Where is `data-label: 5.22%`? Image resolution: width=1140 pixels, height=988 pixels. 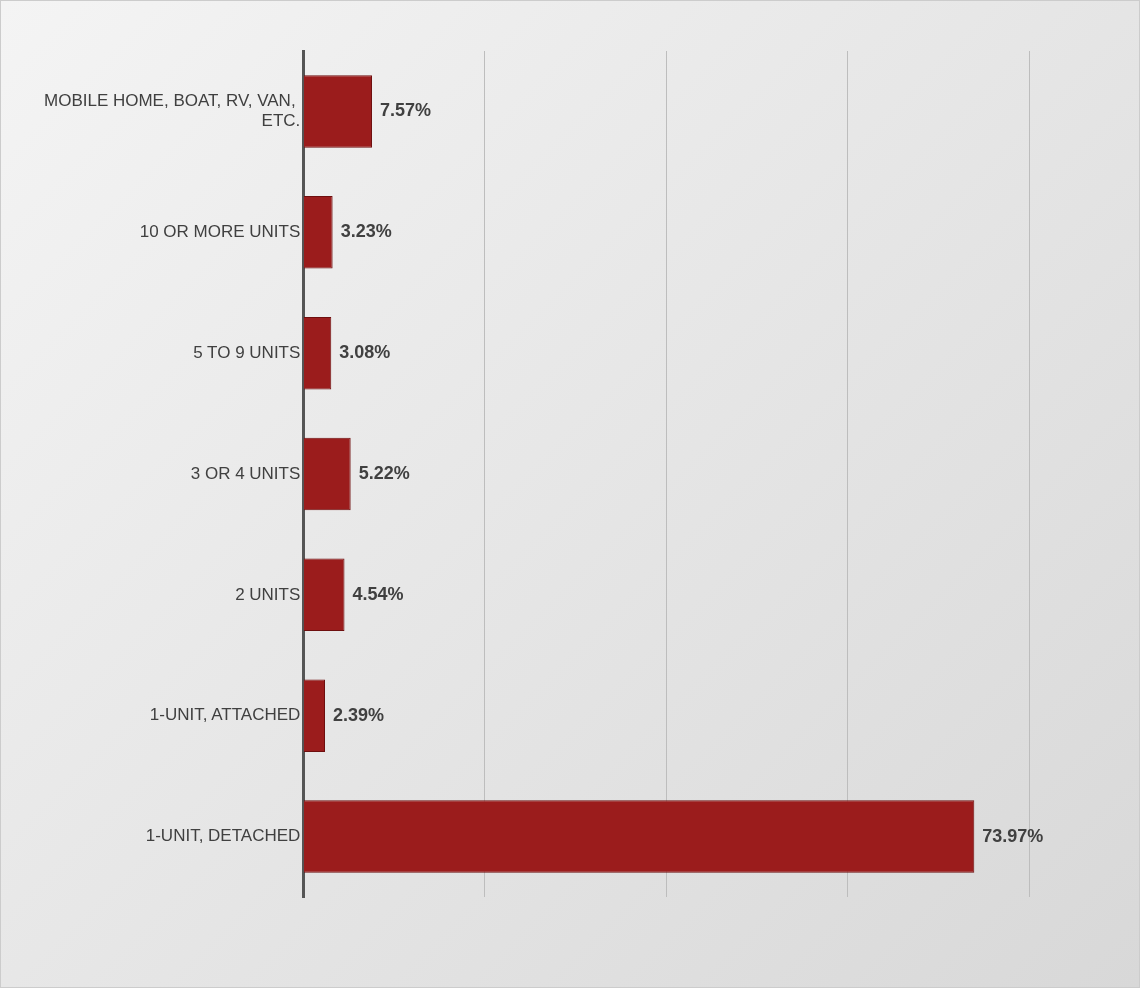
data-label: 5.22% is located at coordinates (384, 472).